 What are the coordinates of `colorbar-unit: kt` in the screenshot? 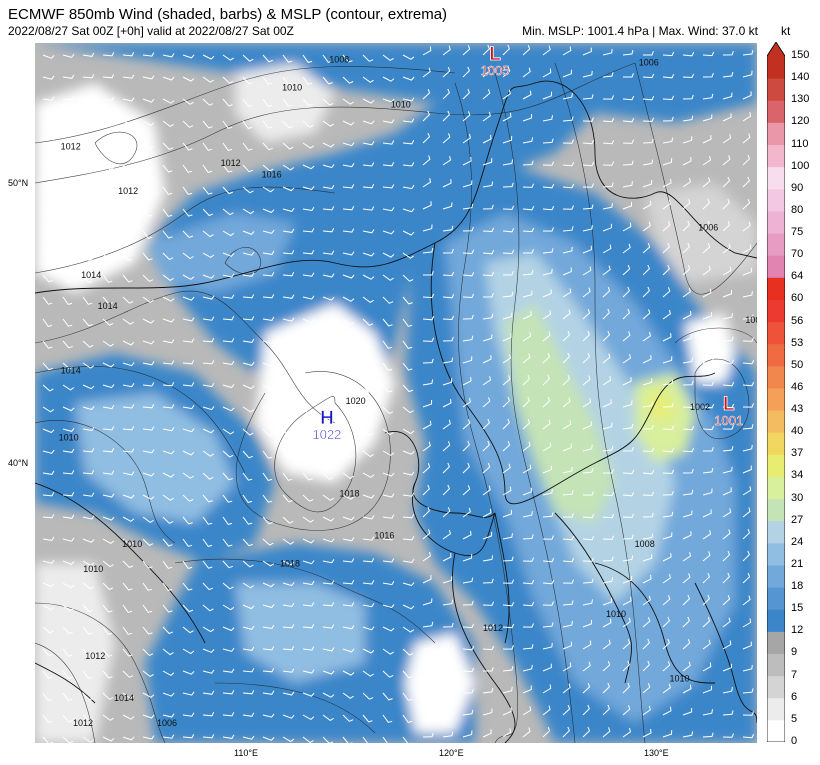 It's located at (786, 31).